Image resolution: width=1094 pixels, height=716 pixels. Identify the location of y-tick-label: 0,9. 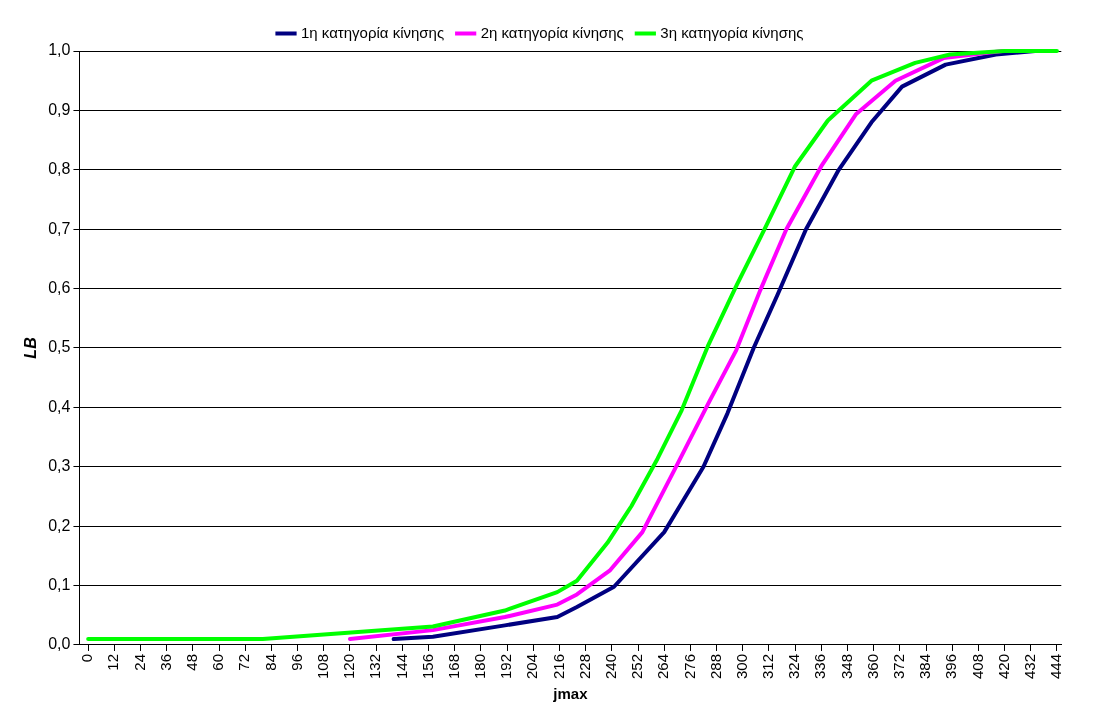
(59, 109).